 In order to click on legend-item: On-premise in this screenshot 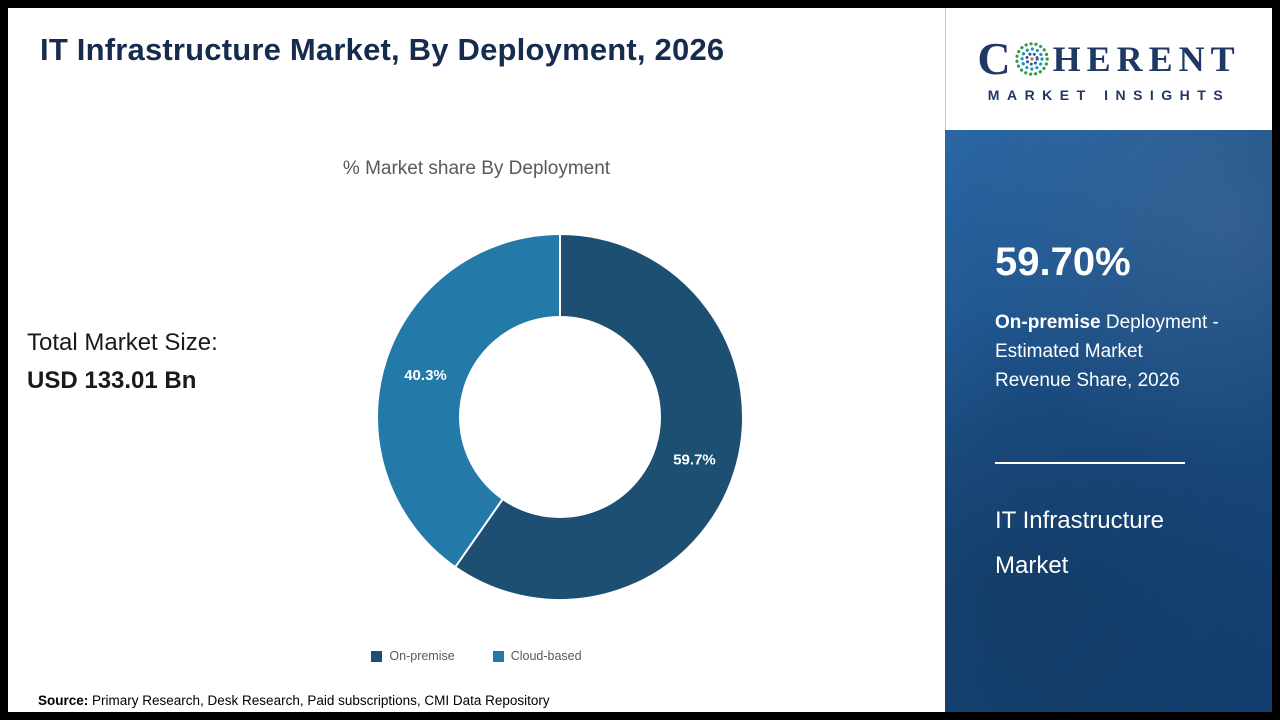, I will do `click(413, 656)`.